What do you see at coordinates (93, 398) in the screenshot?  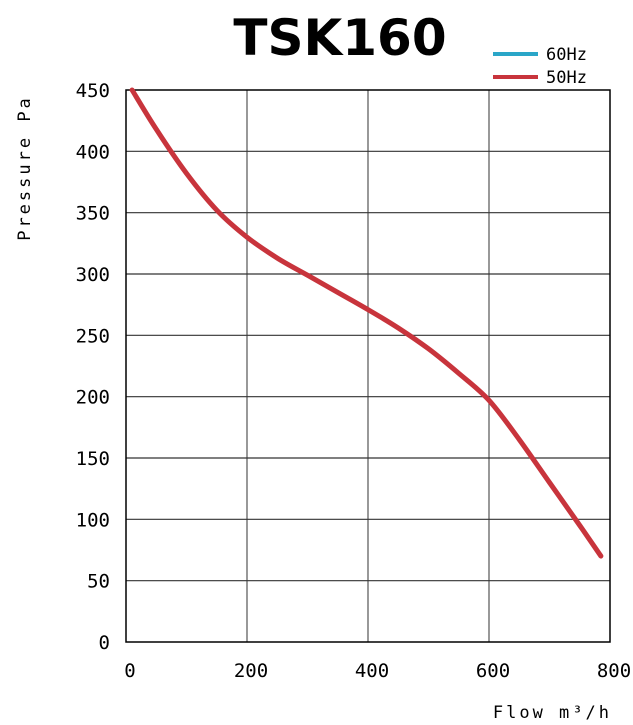 I see `y-tick-label: 200` at bounding box center [93, 398].